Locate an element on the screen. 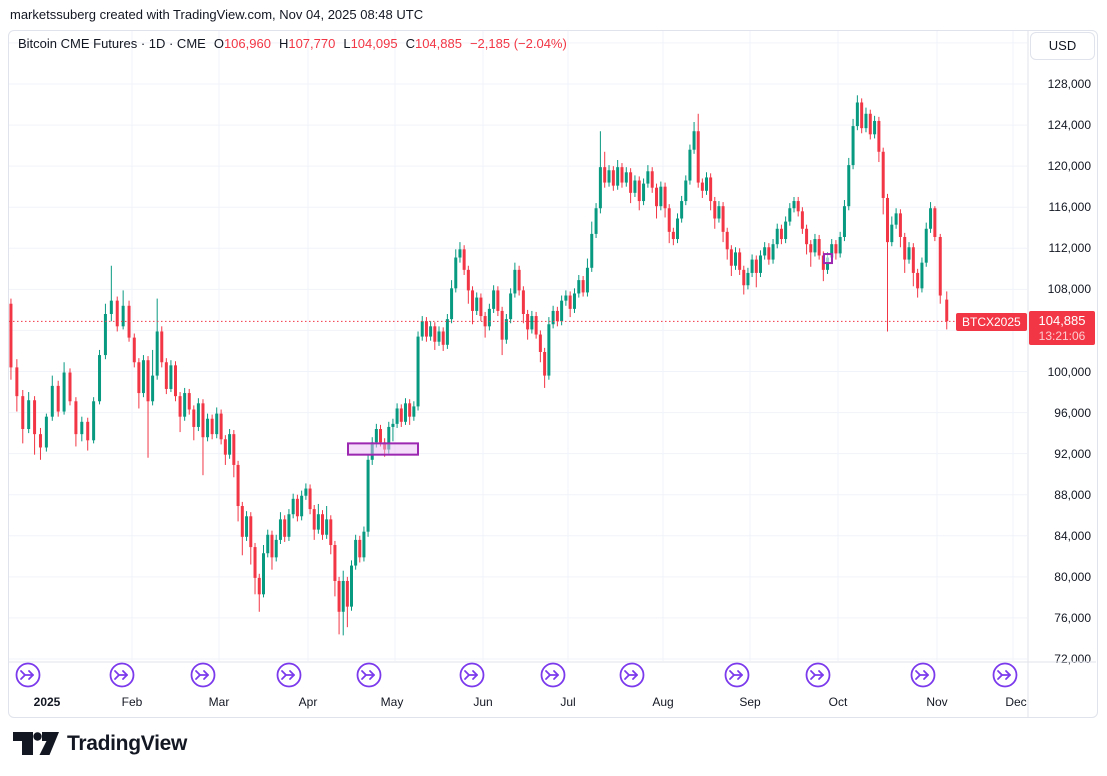 The height and width of the screenshot is (776, 1107). time-axis-label: Sep is located at coordinates (750, 702).